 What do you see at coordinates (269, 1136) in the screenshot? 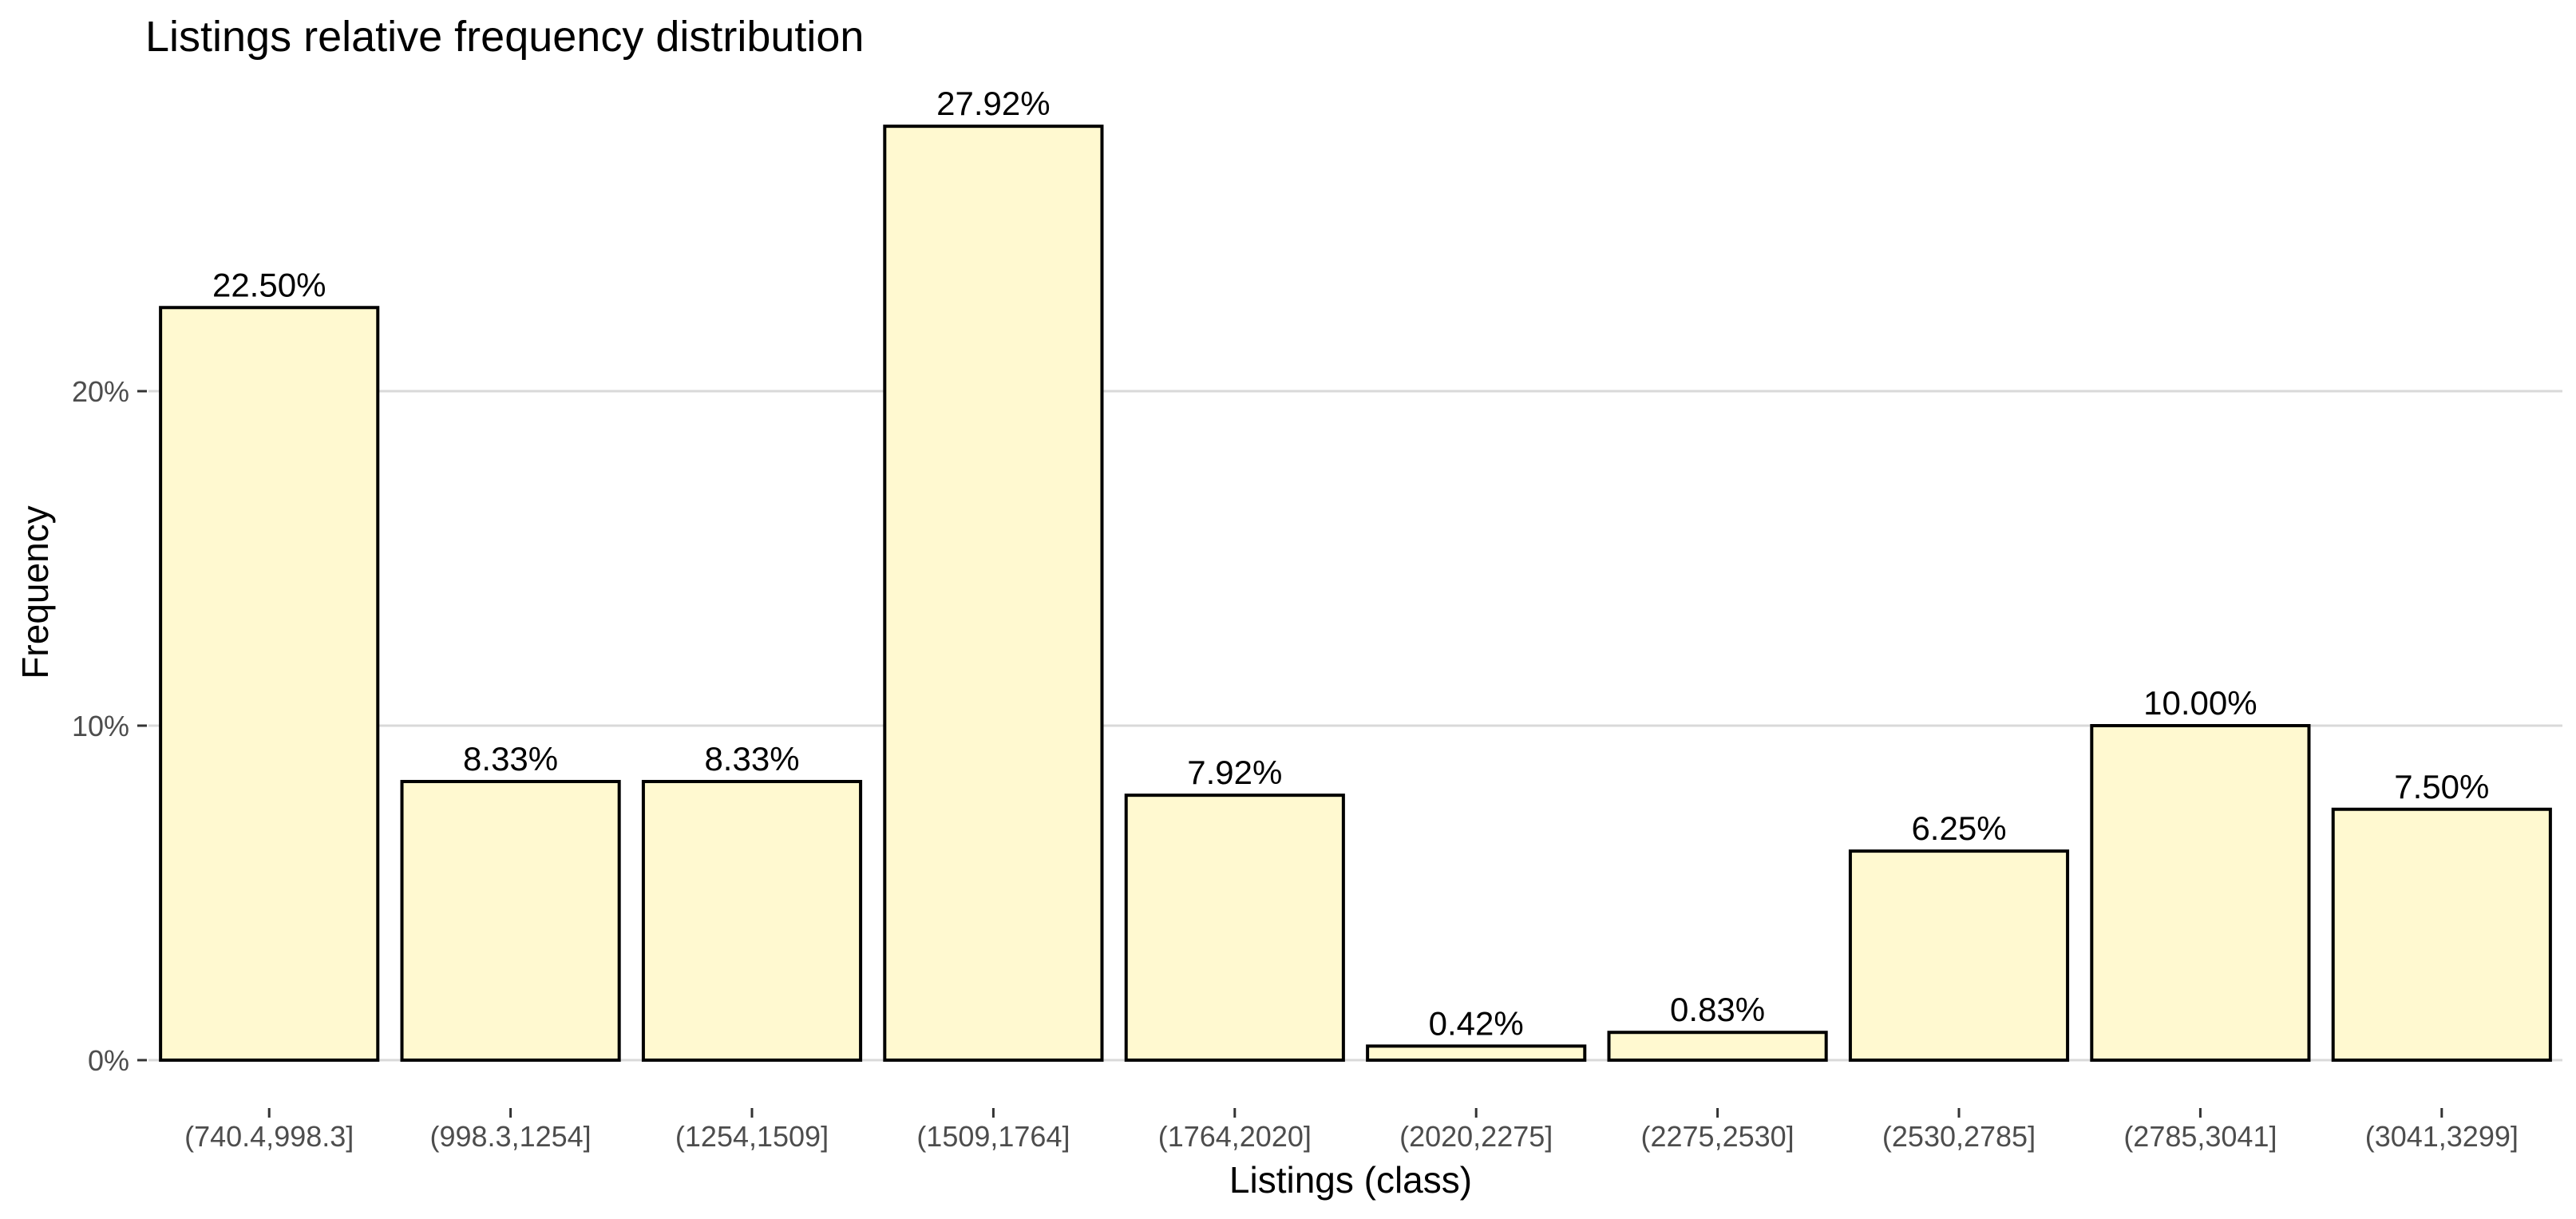
I see `x-tick-label: (740.4,998.3]` at bounding box center [269, 1136].